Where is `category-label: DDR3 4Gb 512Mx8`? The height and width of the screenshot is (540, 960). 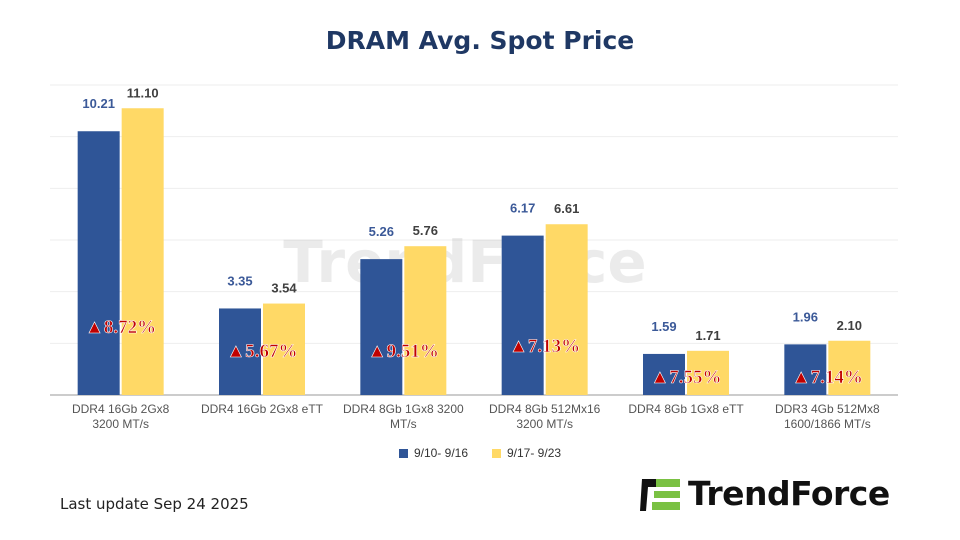
category-label: DDR3 4Gb 512Mx8 is located at coordinates (827, 409).